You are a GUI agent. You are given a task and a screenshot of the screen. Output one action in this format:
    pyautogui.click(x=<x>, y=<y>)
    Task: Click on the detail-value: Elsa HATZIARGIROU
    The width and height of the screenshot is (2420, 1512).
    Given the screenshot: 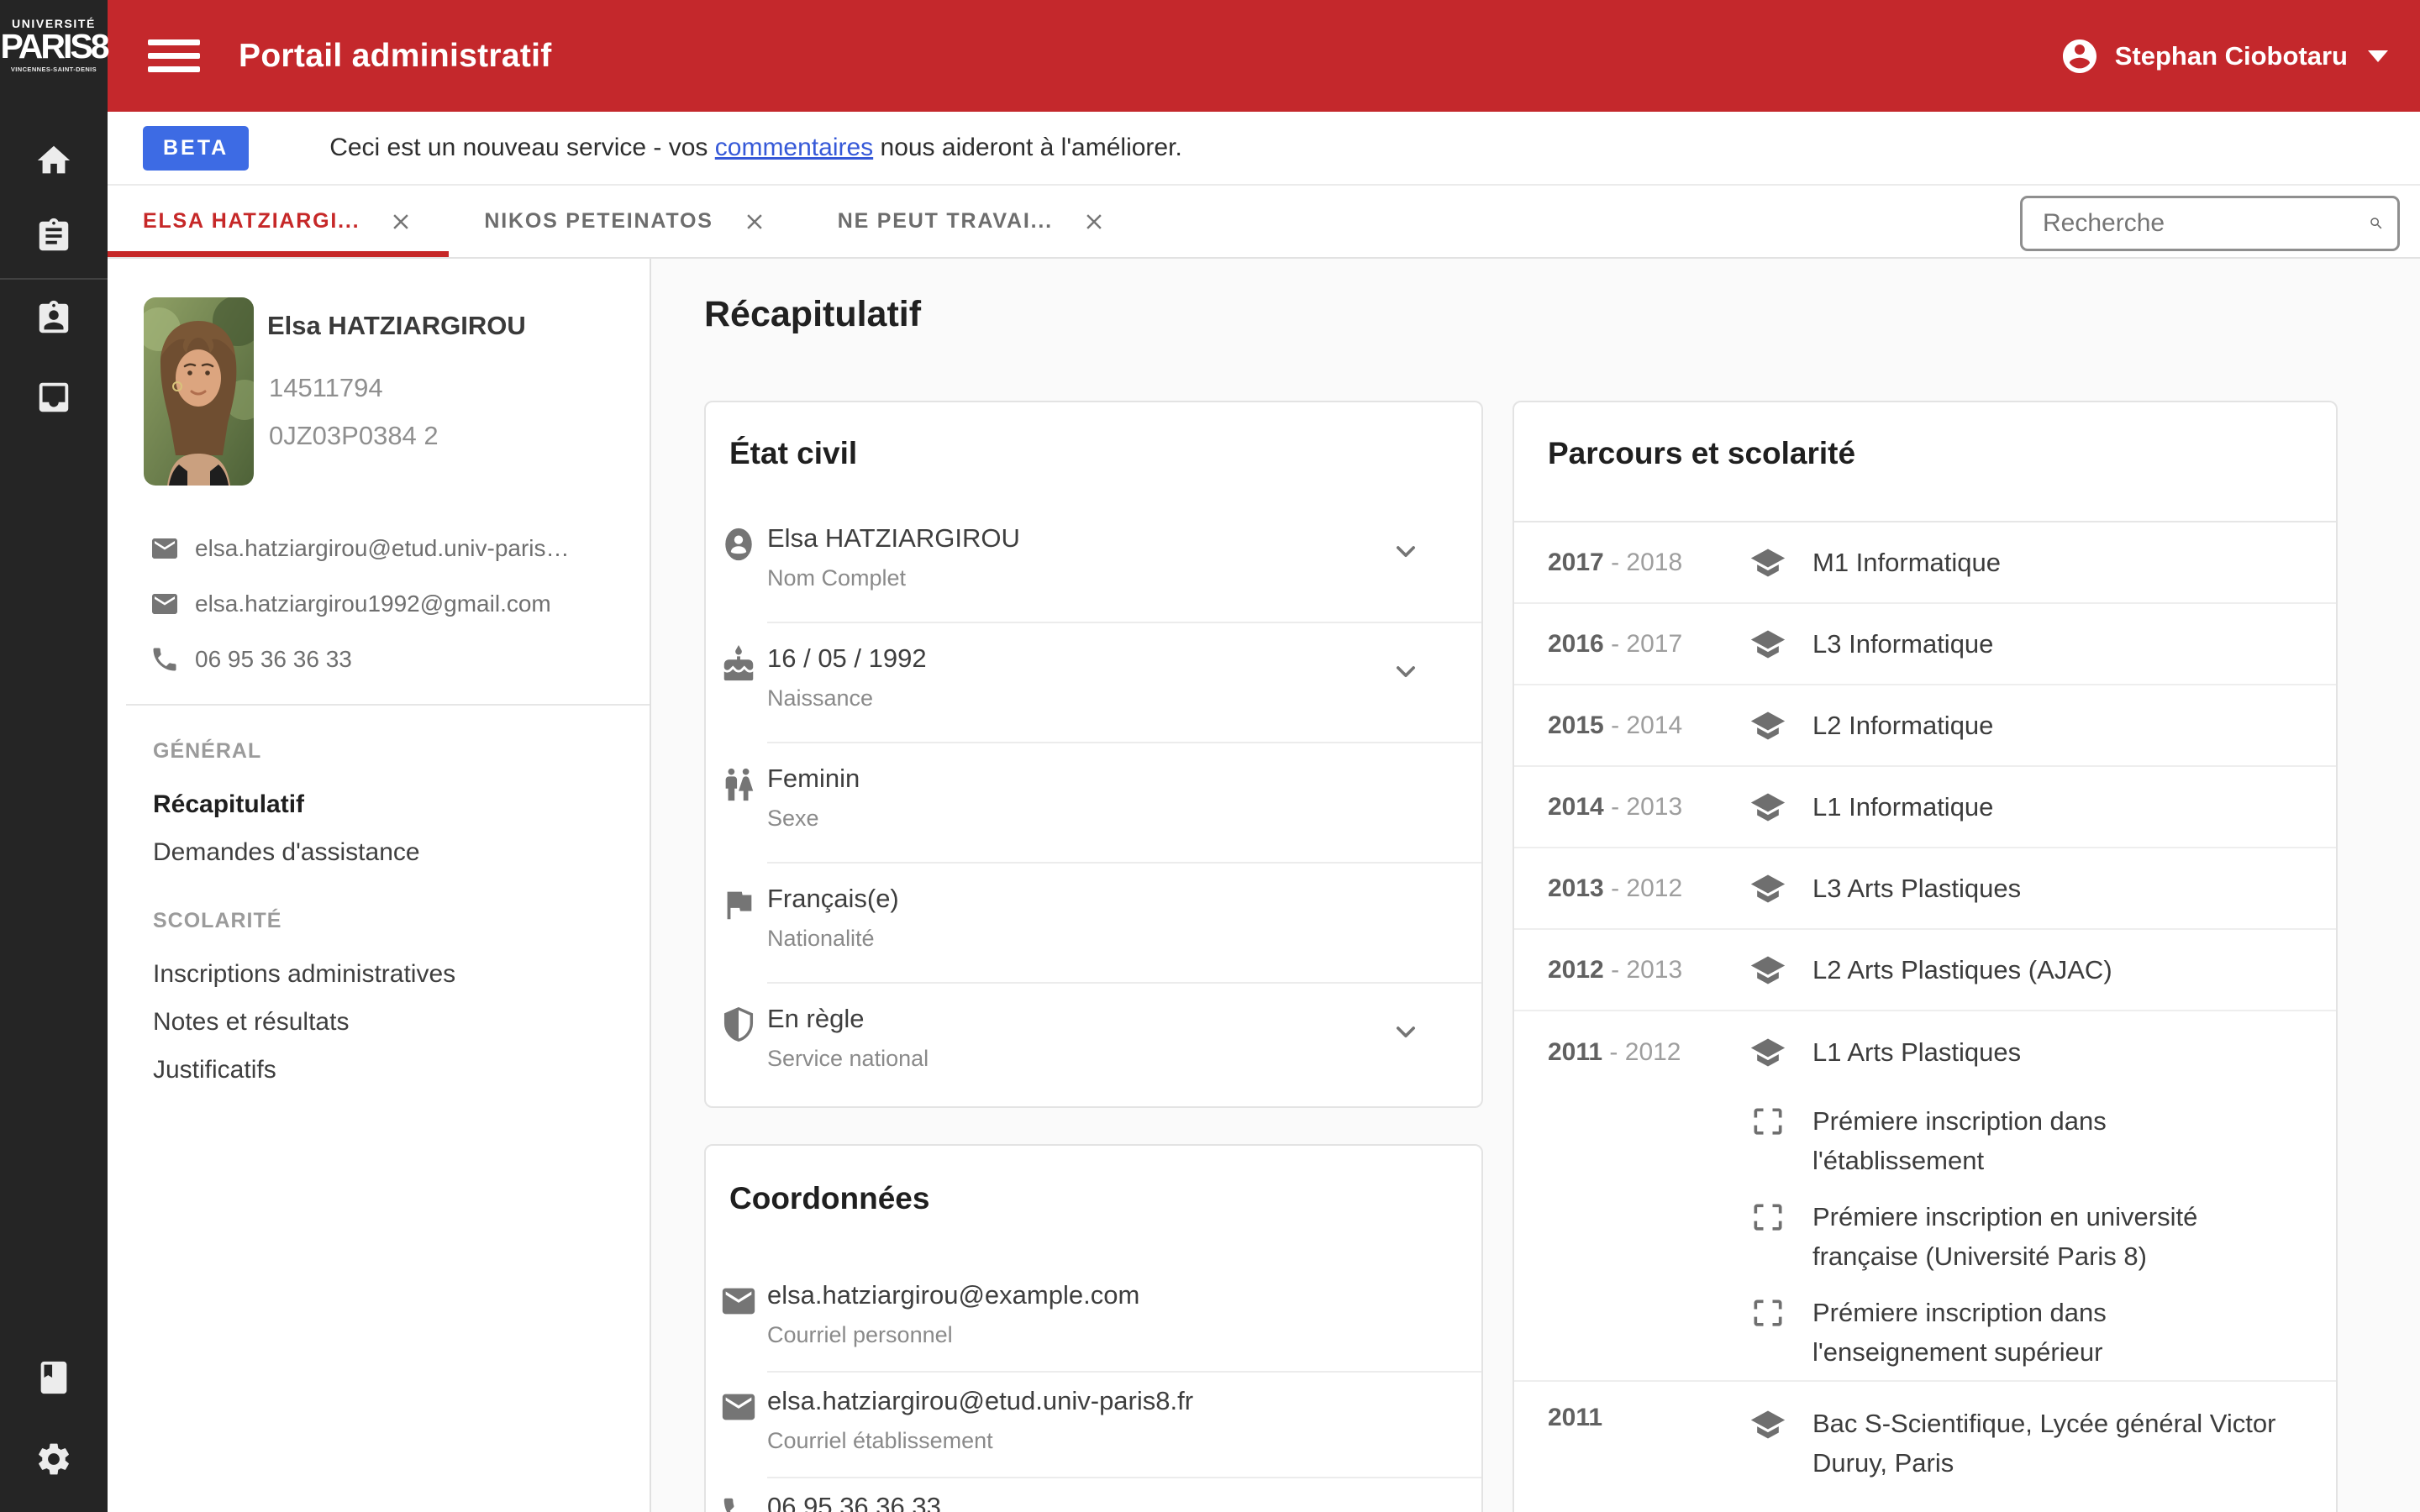 What is the action you would take?
    pyautogui.click(x=894, y=538)
    